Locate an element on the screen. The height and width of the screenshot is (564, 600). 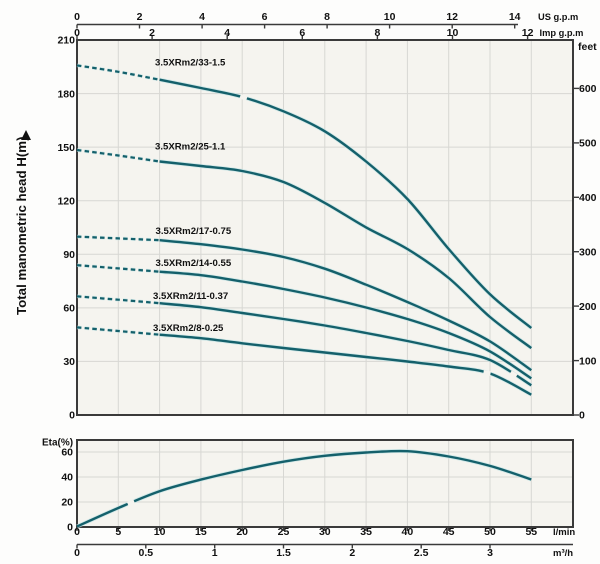
svg-text: Imp g.p.m is located at coordinates (562, 33).